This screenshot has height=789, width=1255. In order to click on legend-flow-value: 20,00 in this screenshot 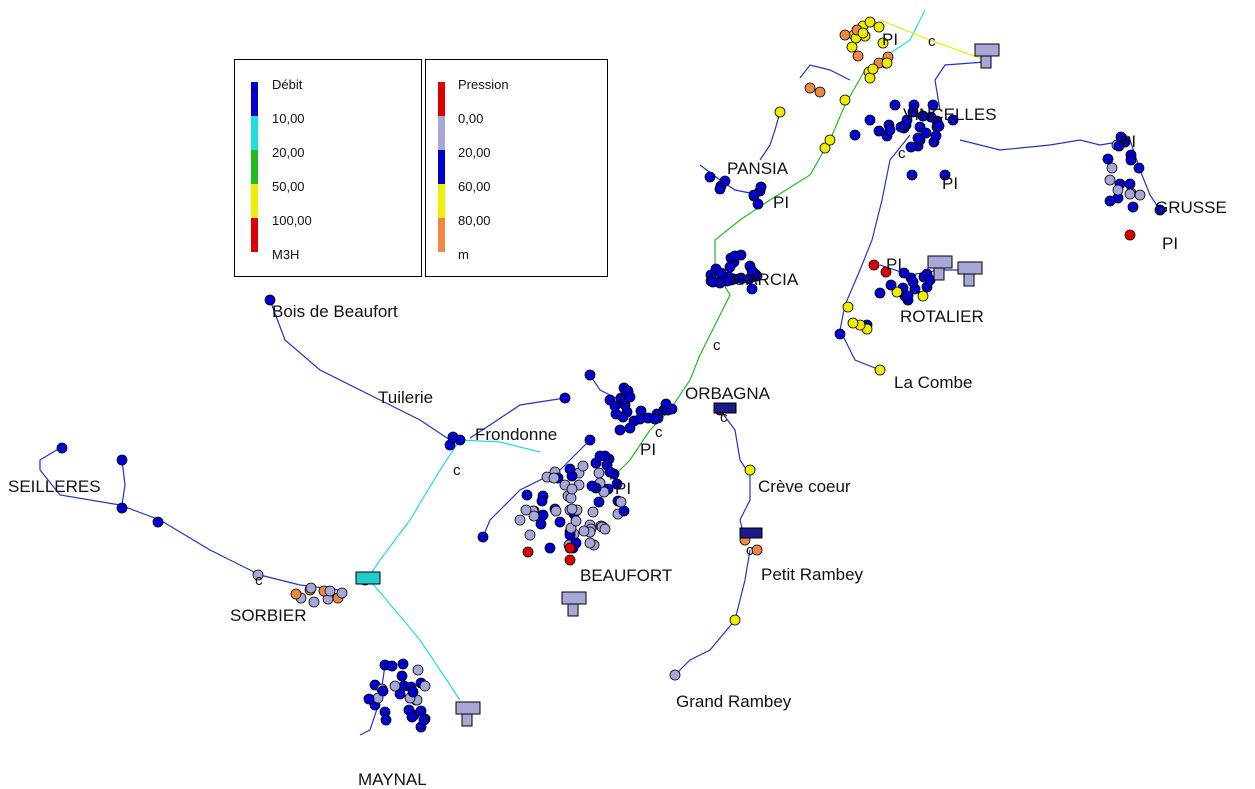, I will do `click(288, 152)`.